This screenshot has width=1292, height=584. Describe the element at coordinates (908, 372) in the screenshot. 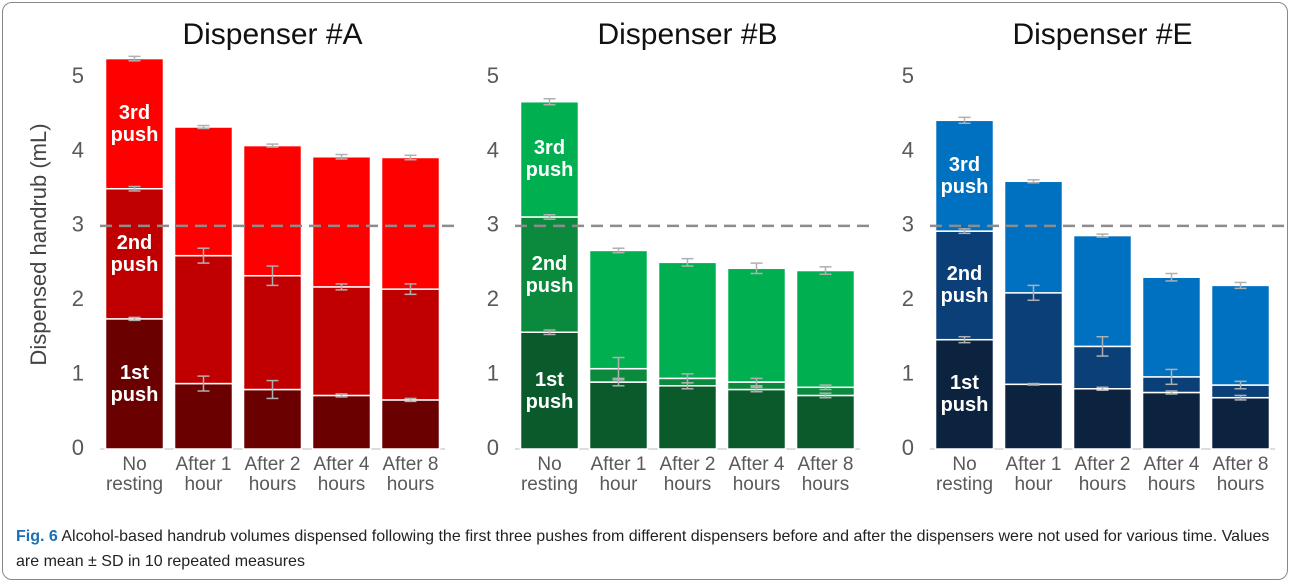

I see `y-tick-label: 1` at that location.